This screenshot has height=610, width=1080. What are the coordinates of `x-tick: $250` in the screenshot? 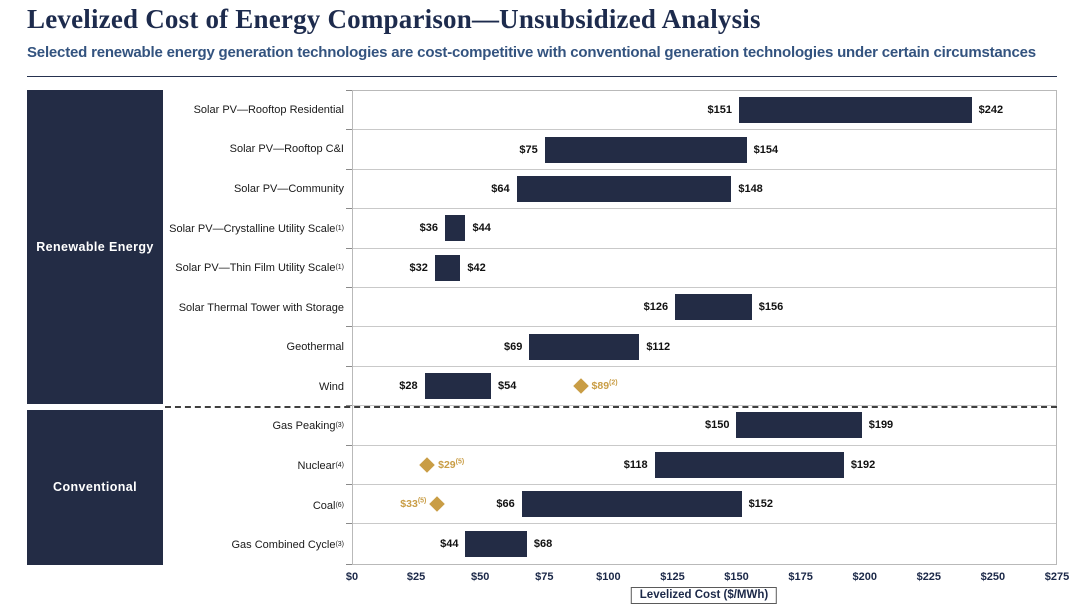 It's located at (993, 577).